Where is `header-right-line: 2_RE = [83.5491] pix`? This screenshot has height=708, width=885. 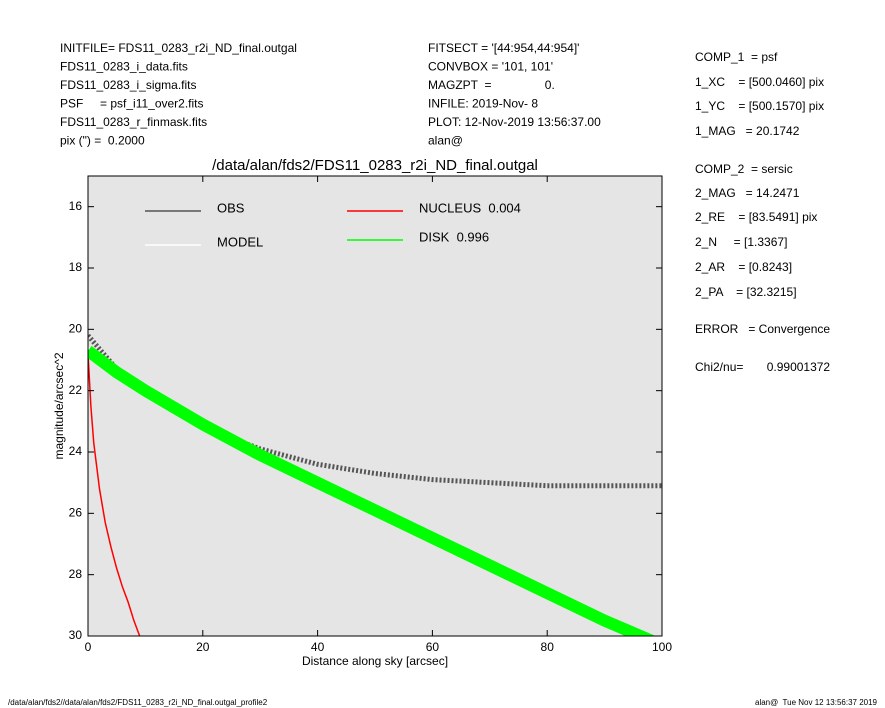 header-right-line: 2_RE = [83.5491] pix is located at coordinates (756, 217).